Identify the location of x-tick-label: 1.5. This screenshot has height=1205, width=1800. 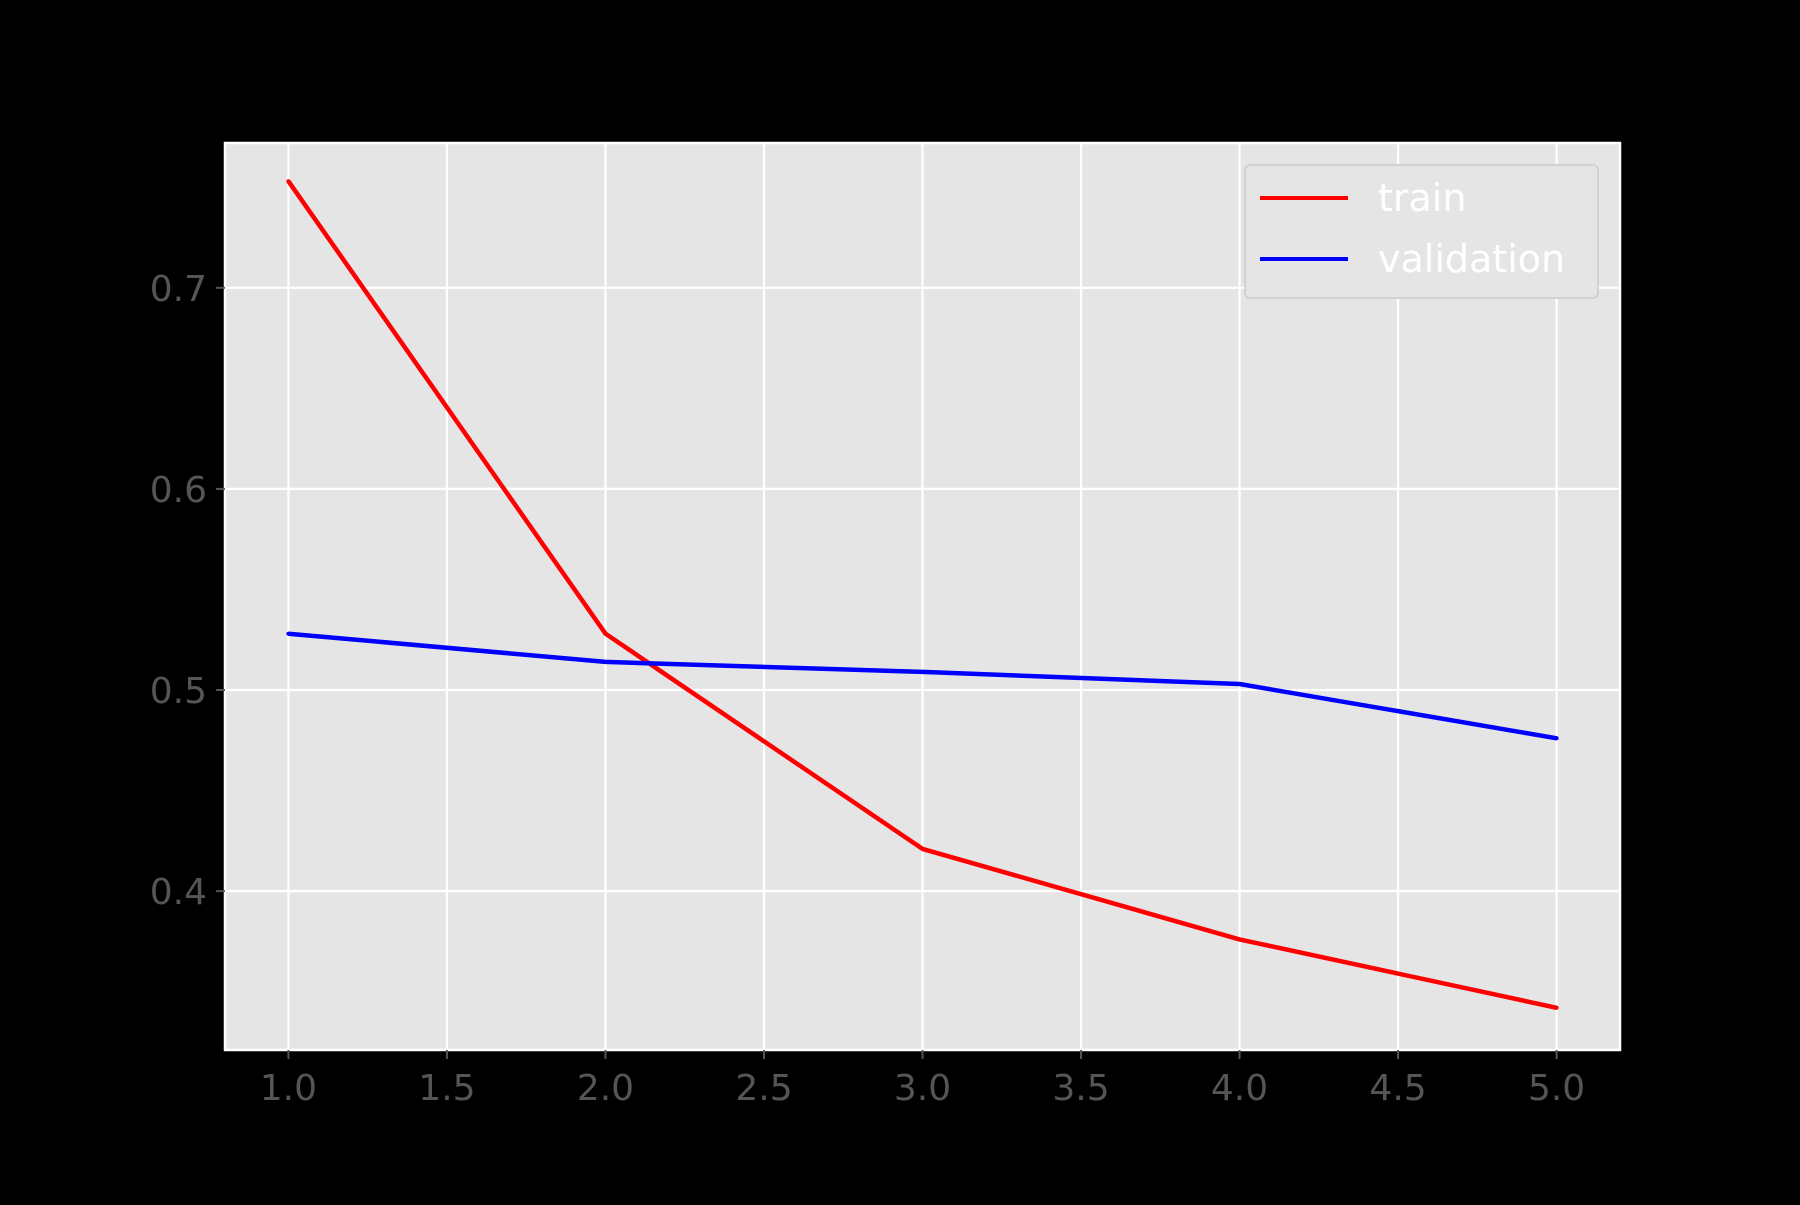
(446, 1088).